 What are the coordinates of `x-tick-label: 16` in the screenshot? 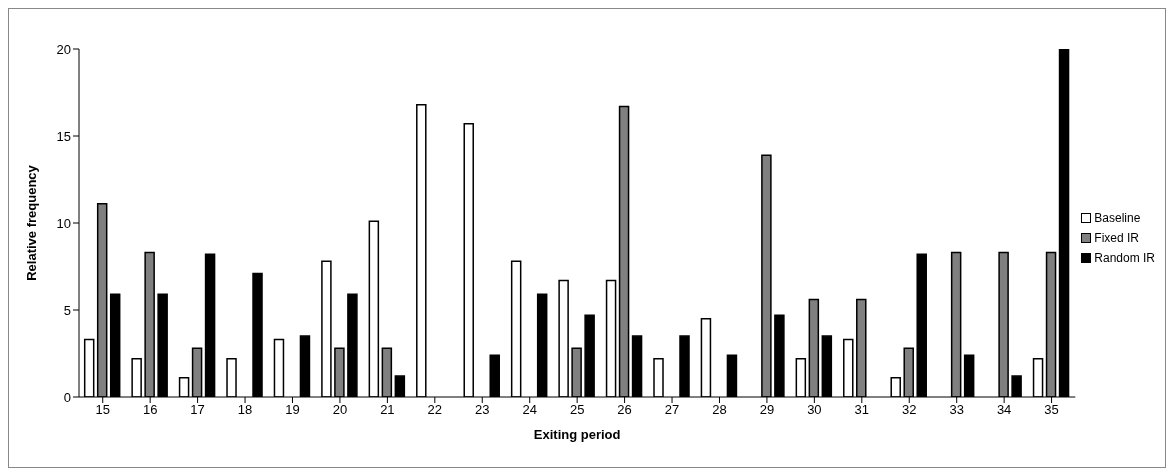 It's located at (150, 410).